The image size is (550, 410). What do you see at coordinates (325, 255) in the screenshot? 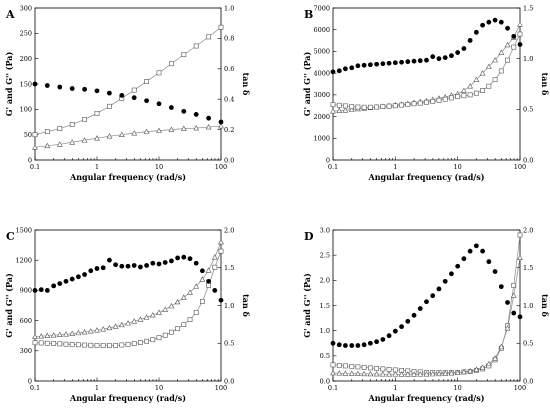
I see `y-tick-label: 2.5` at bounding box center [325, 255].